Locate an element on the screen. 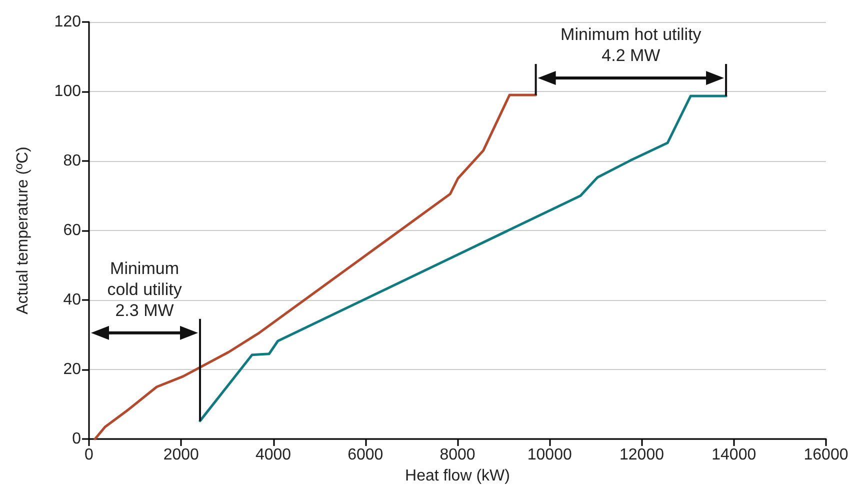 This screenshot has height=502, width=858. y-tick-label: 0 is located at coordinates (77, 439).